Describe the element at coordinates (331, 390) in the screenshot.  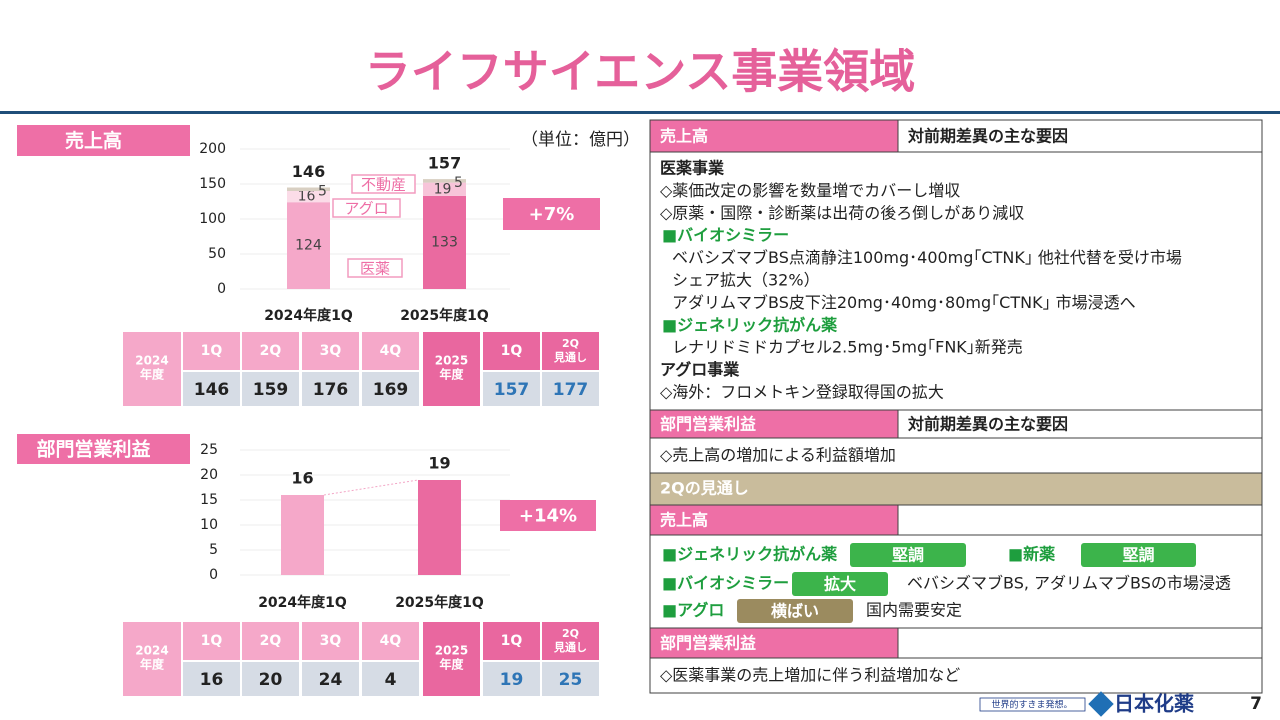
I see `quarter-value: 176` at that location.